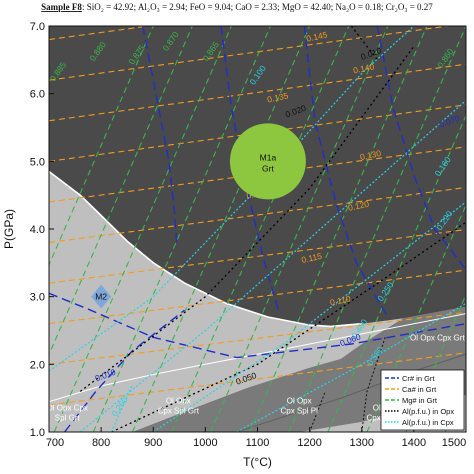 The height and width of the screenshot is (474, 474). What do you see at coordinates (101, 443) in the screenshot?
I see `x-tick-label: 800` at bounding box center [101, 443].